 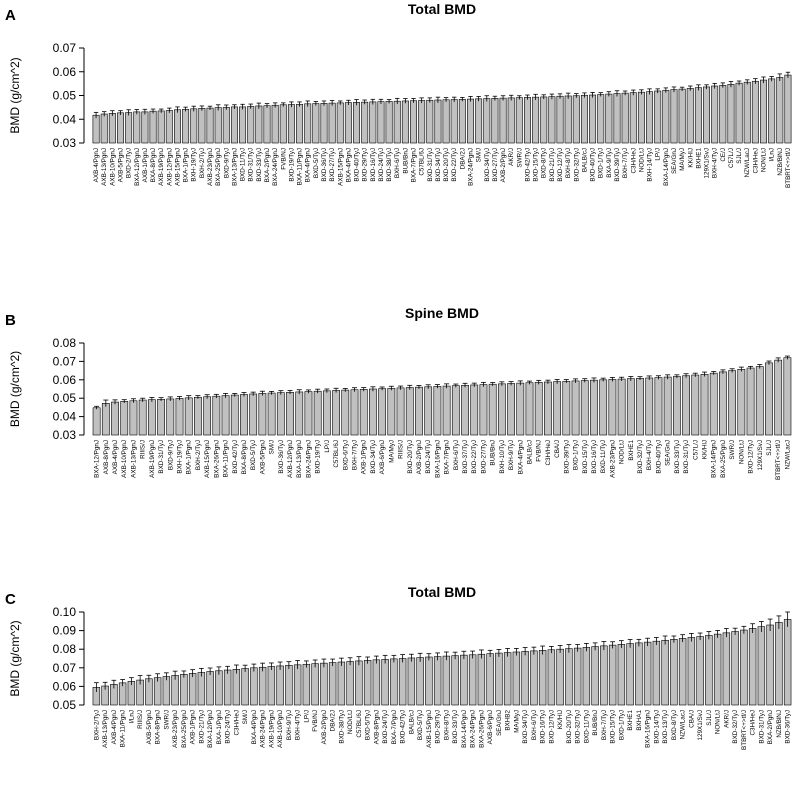 I want to click on x-tick-label: BXD-16/TyJ, so click(x=373, y=165).